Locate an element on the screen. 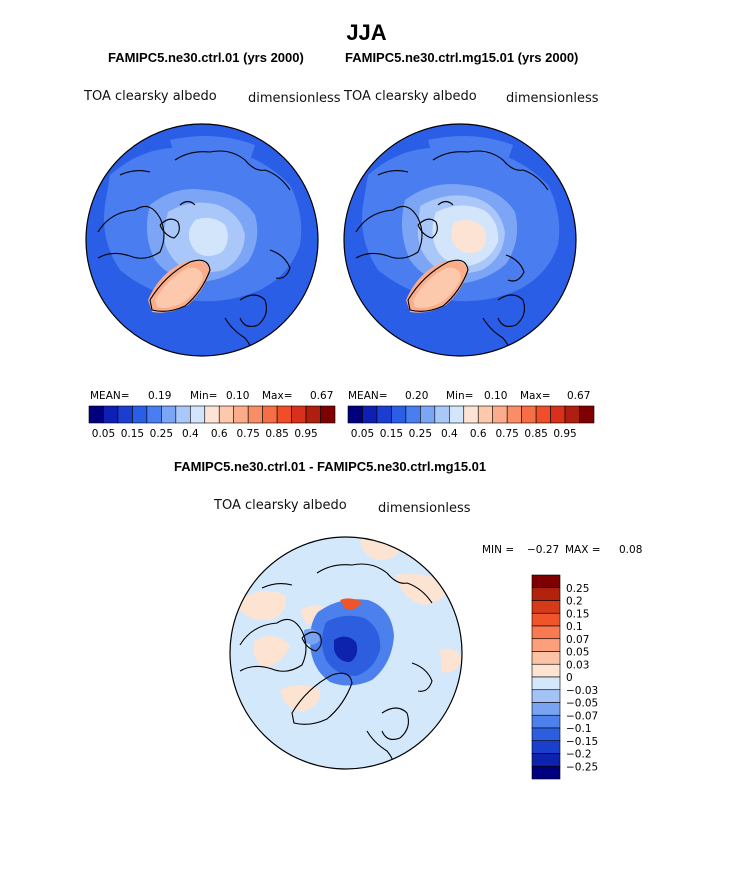 The width and height of the screenshot is (733, 882). diff-colorbar-tick-label: −0.15 is located at coordinates (582, 742).